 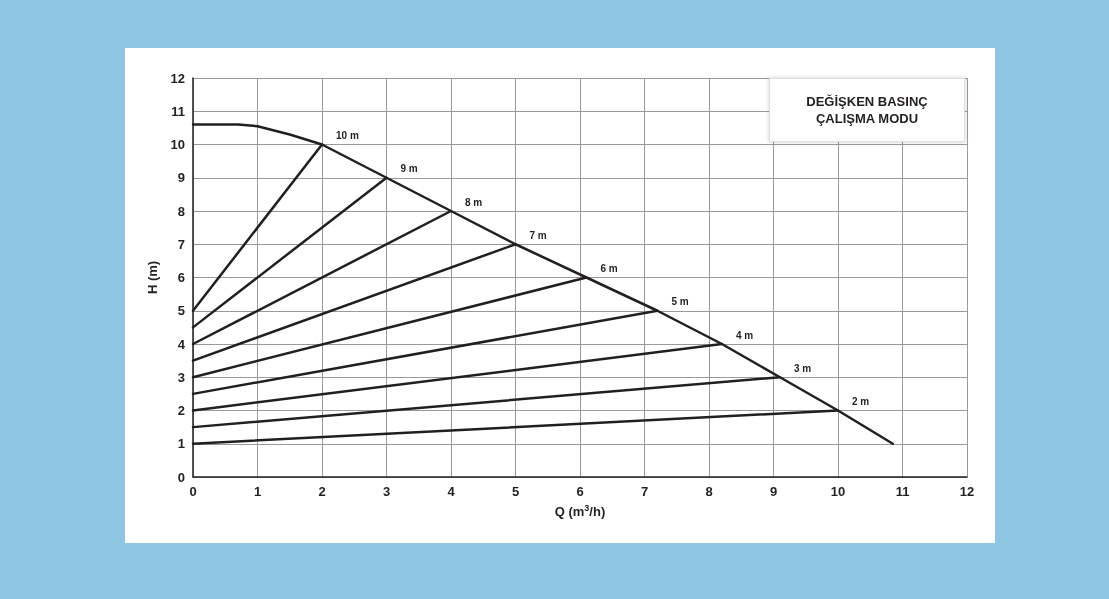 What do you see at coordinates (193, 491) in the screenshot?
I see `x-tick-label: 0` at bounding box center [193, 491].